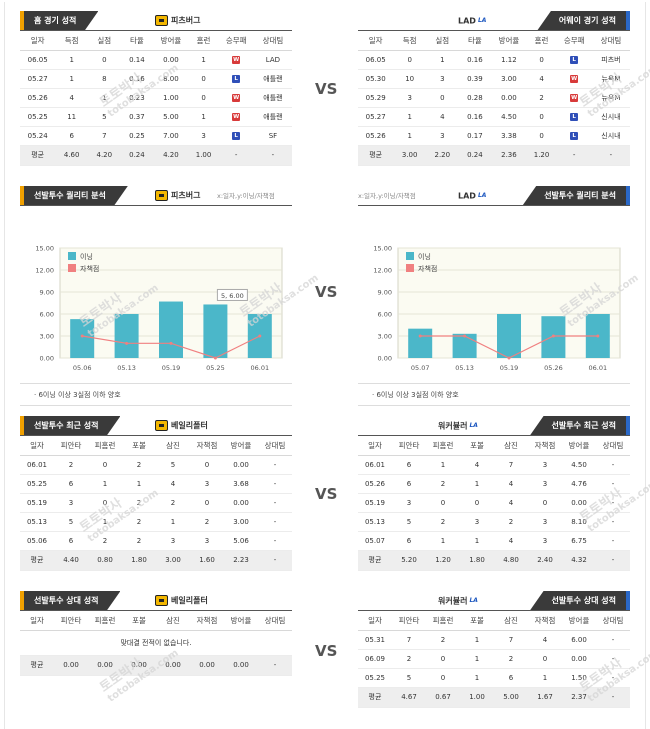  What do you see at coordinates (579, 522) in the screenshot?
I see `table-cell: 8.10` at bounding box center [579, 522].